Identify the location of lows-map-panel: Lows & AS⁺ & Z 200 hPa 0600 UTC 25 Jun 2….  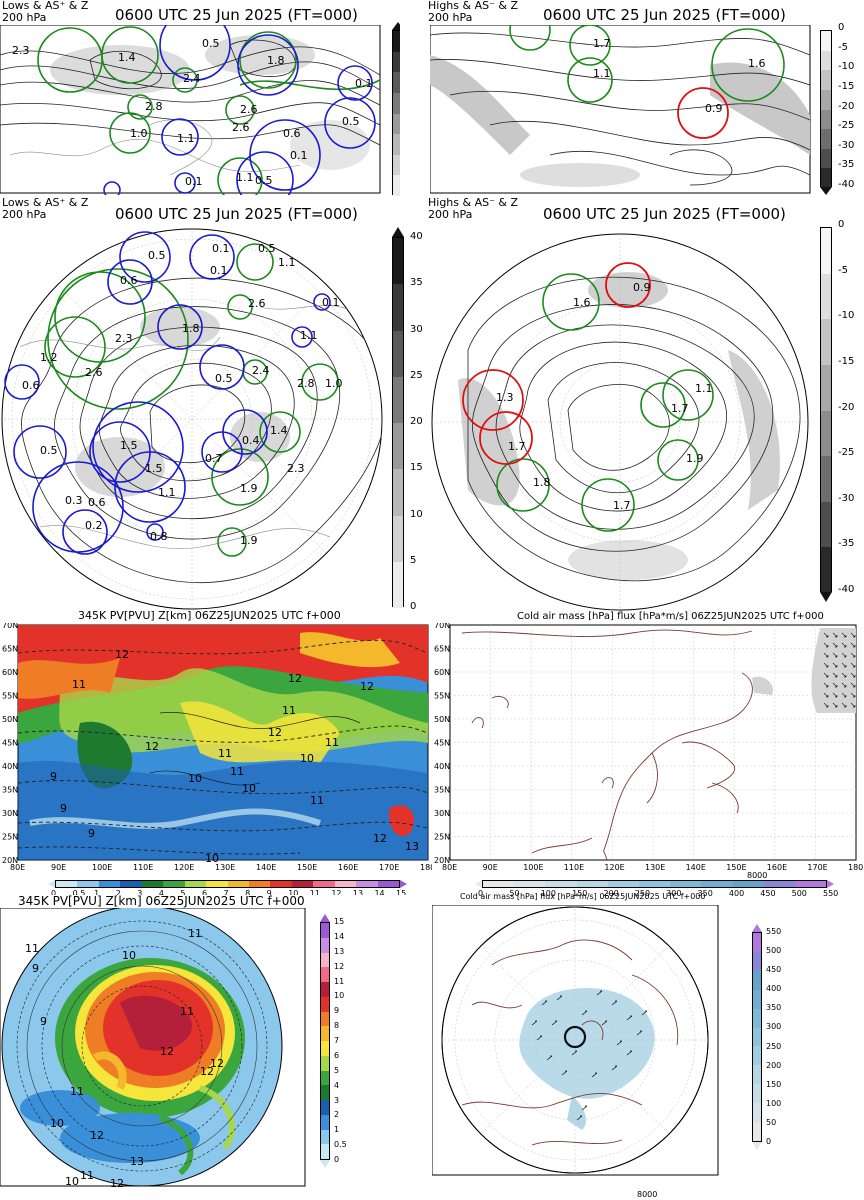
(200, 100).